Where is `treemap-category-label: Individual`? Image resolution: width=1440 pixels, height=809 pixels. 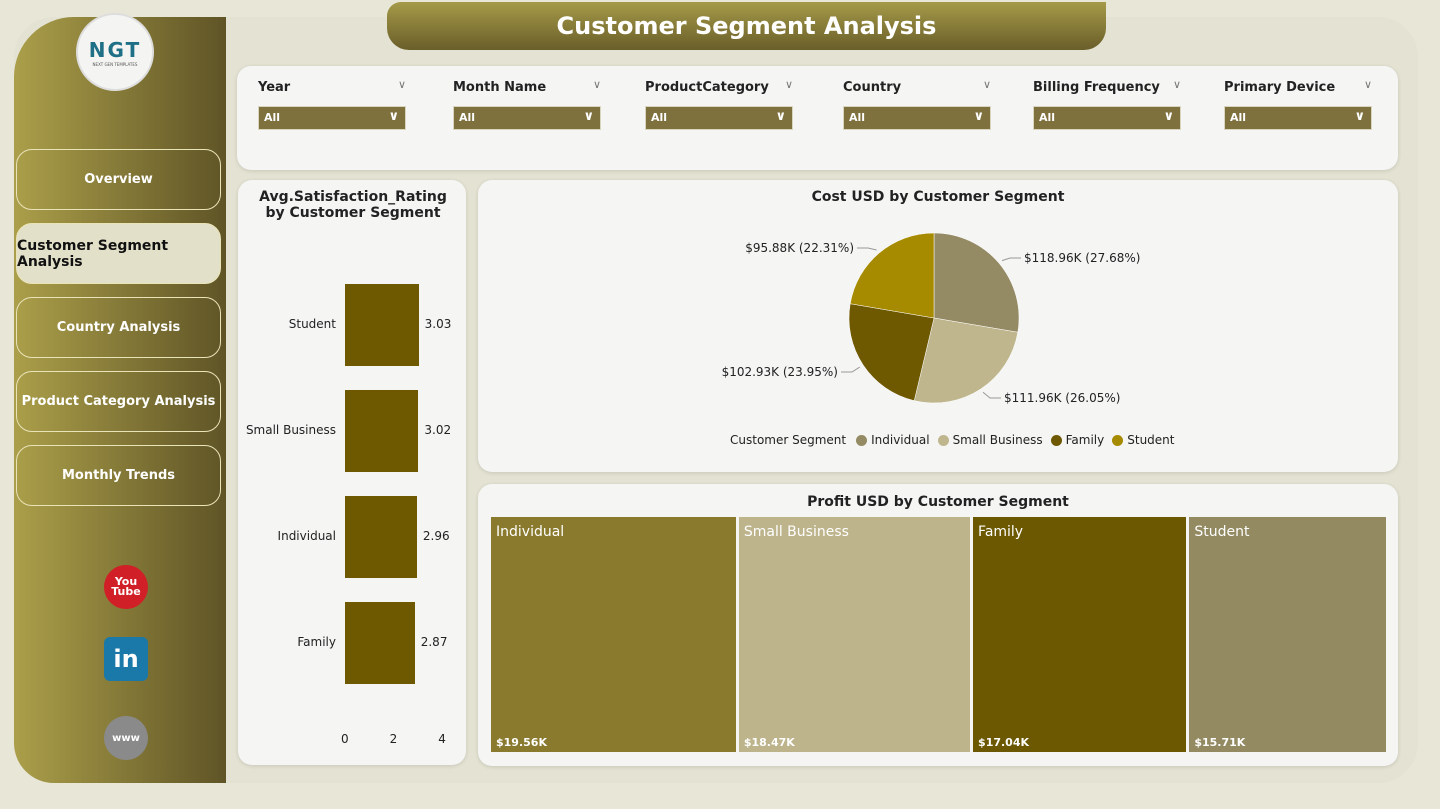
treemap-category-label: Individual is located at coordinates (530, 532).